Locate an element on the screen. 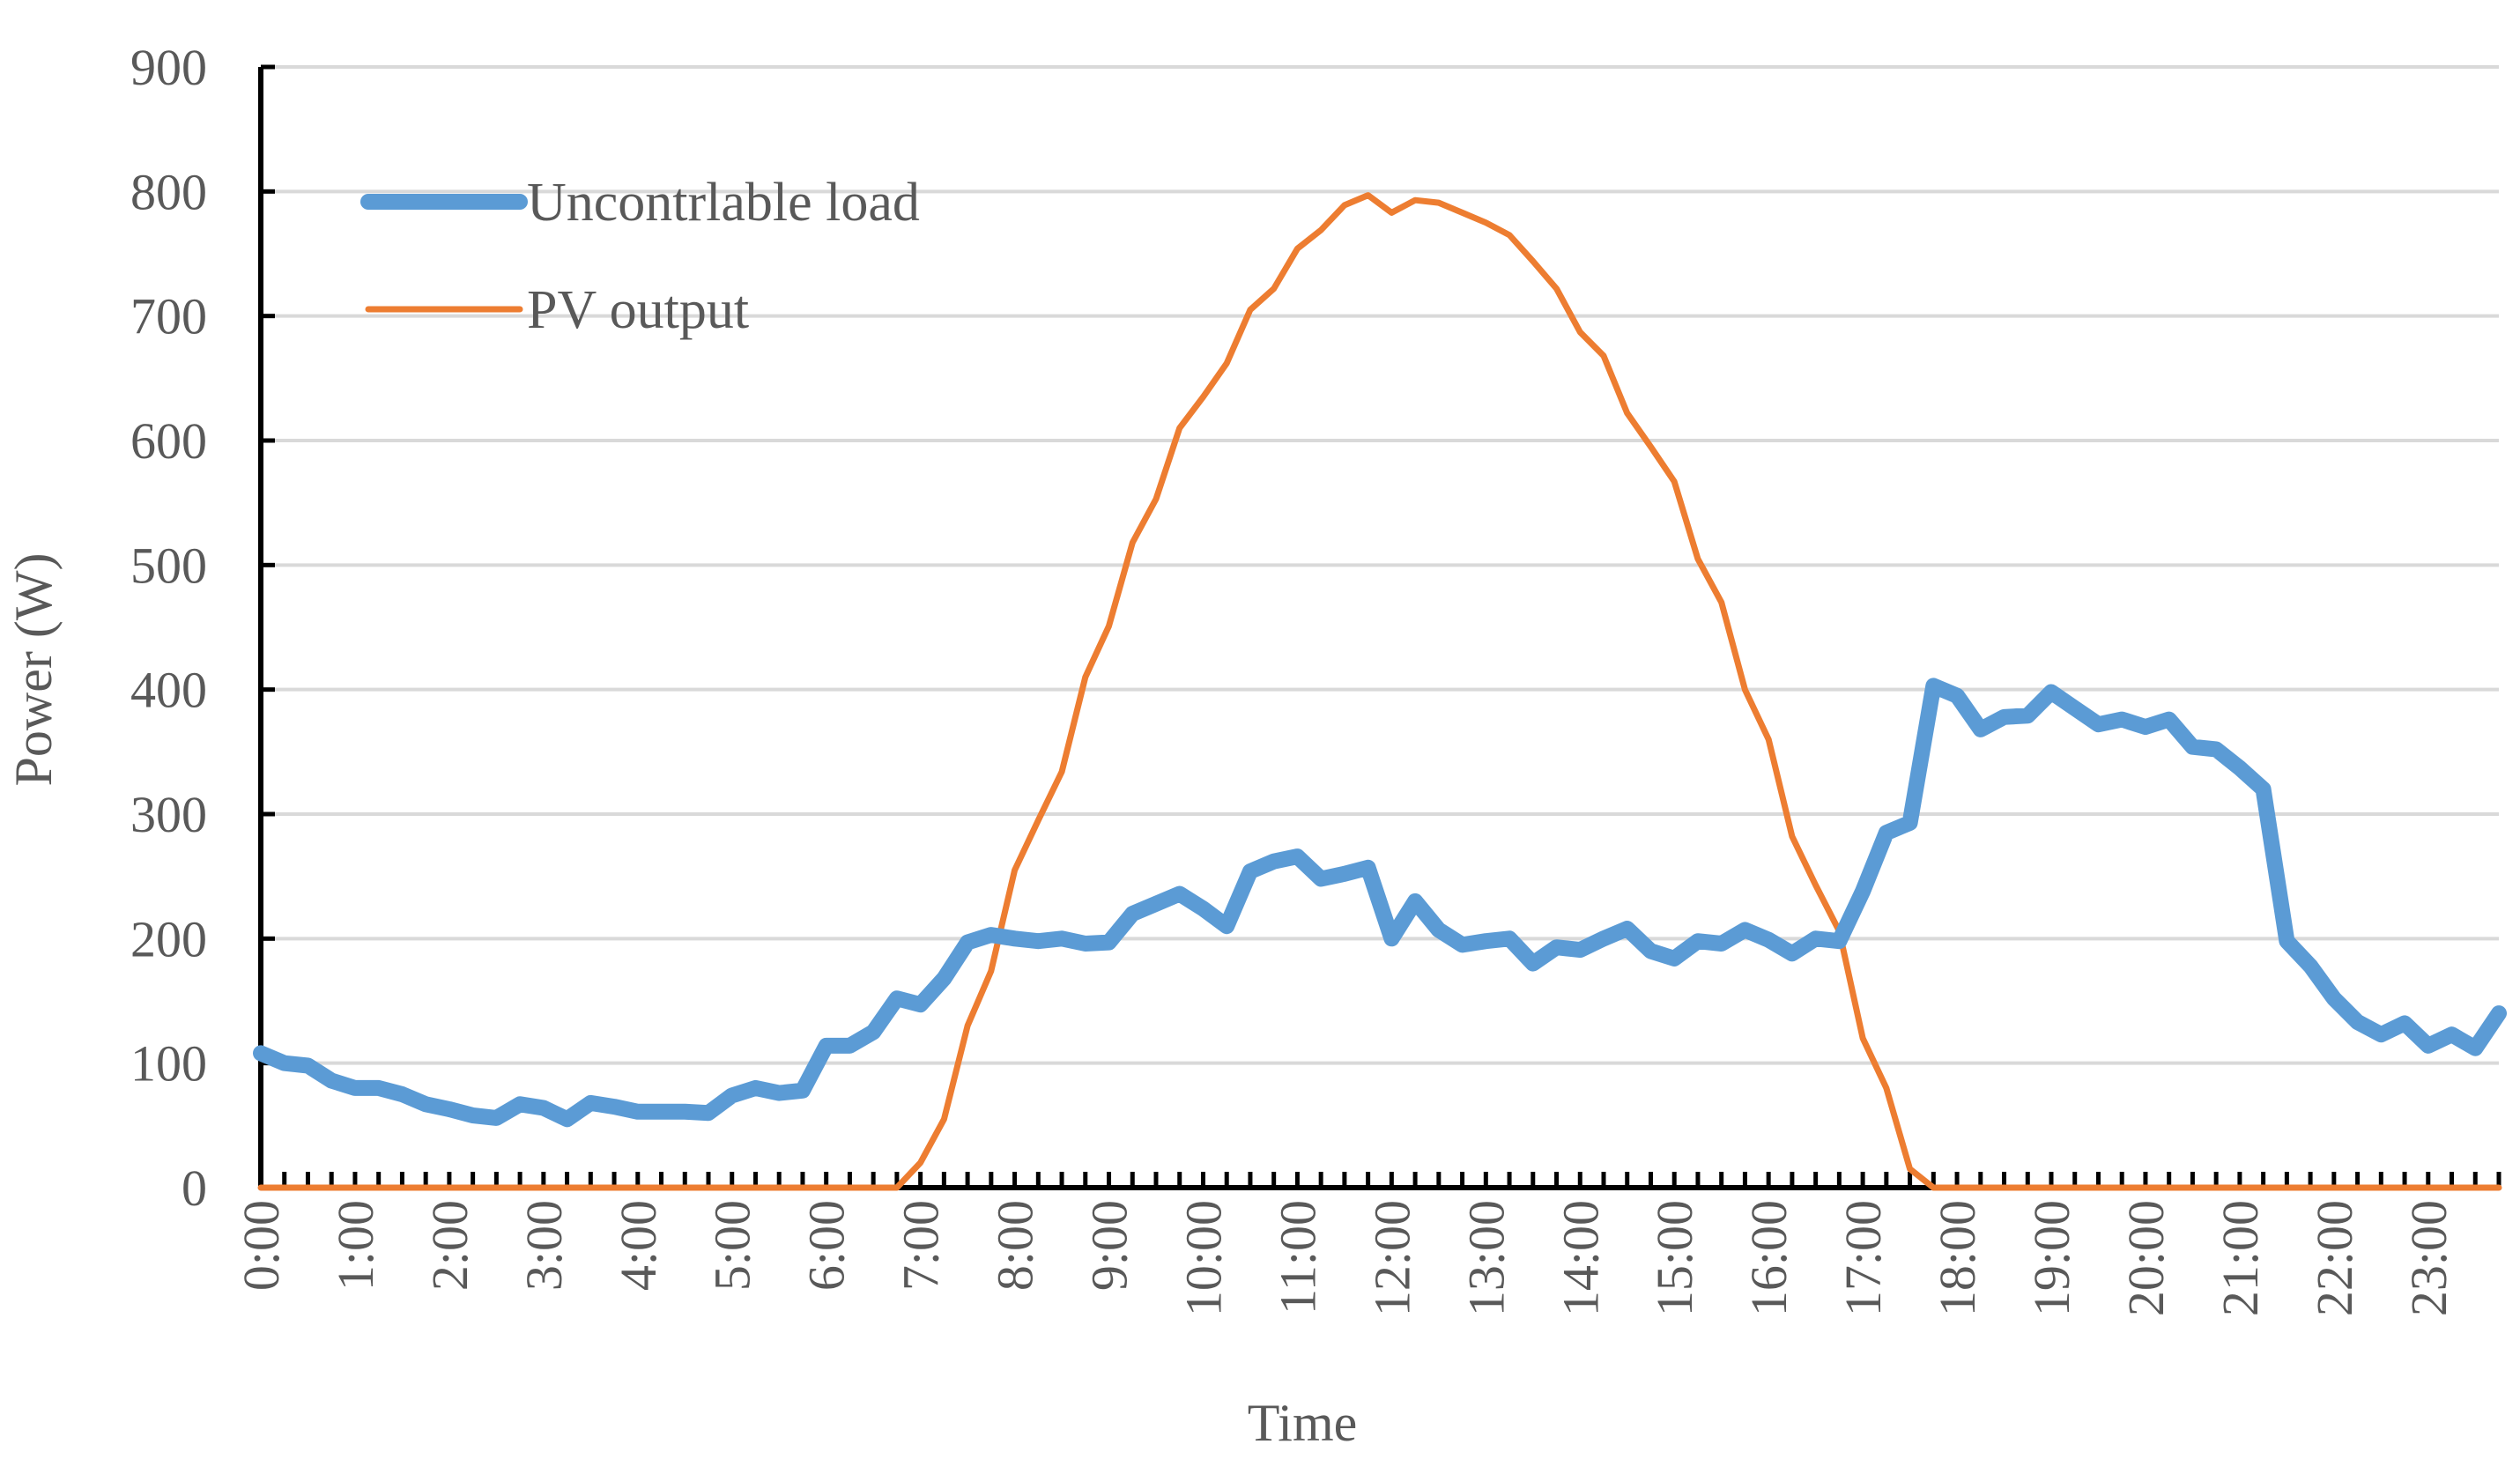 The width and height of the screenshot is (2520, 1474). y-tick-label-600: 600 is located at coordinates (168, 441).